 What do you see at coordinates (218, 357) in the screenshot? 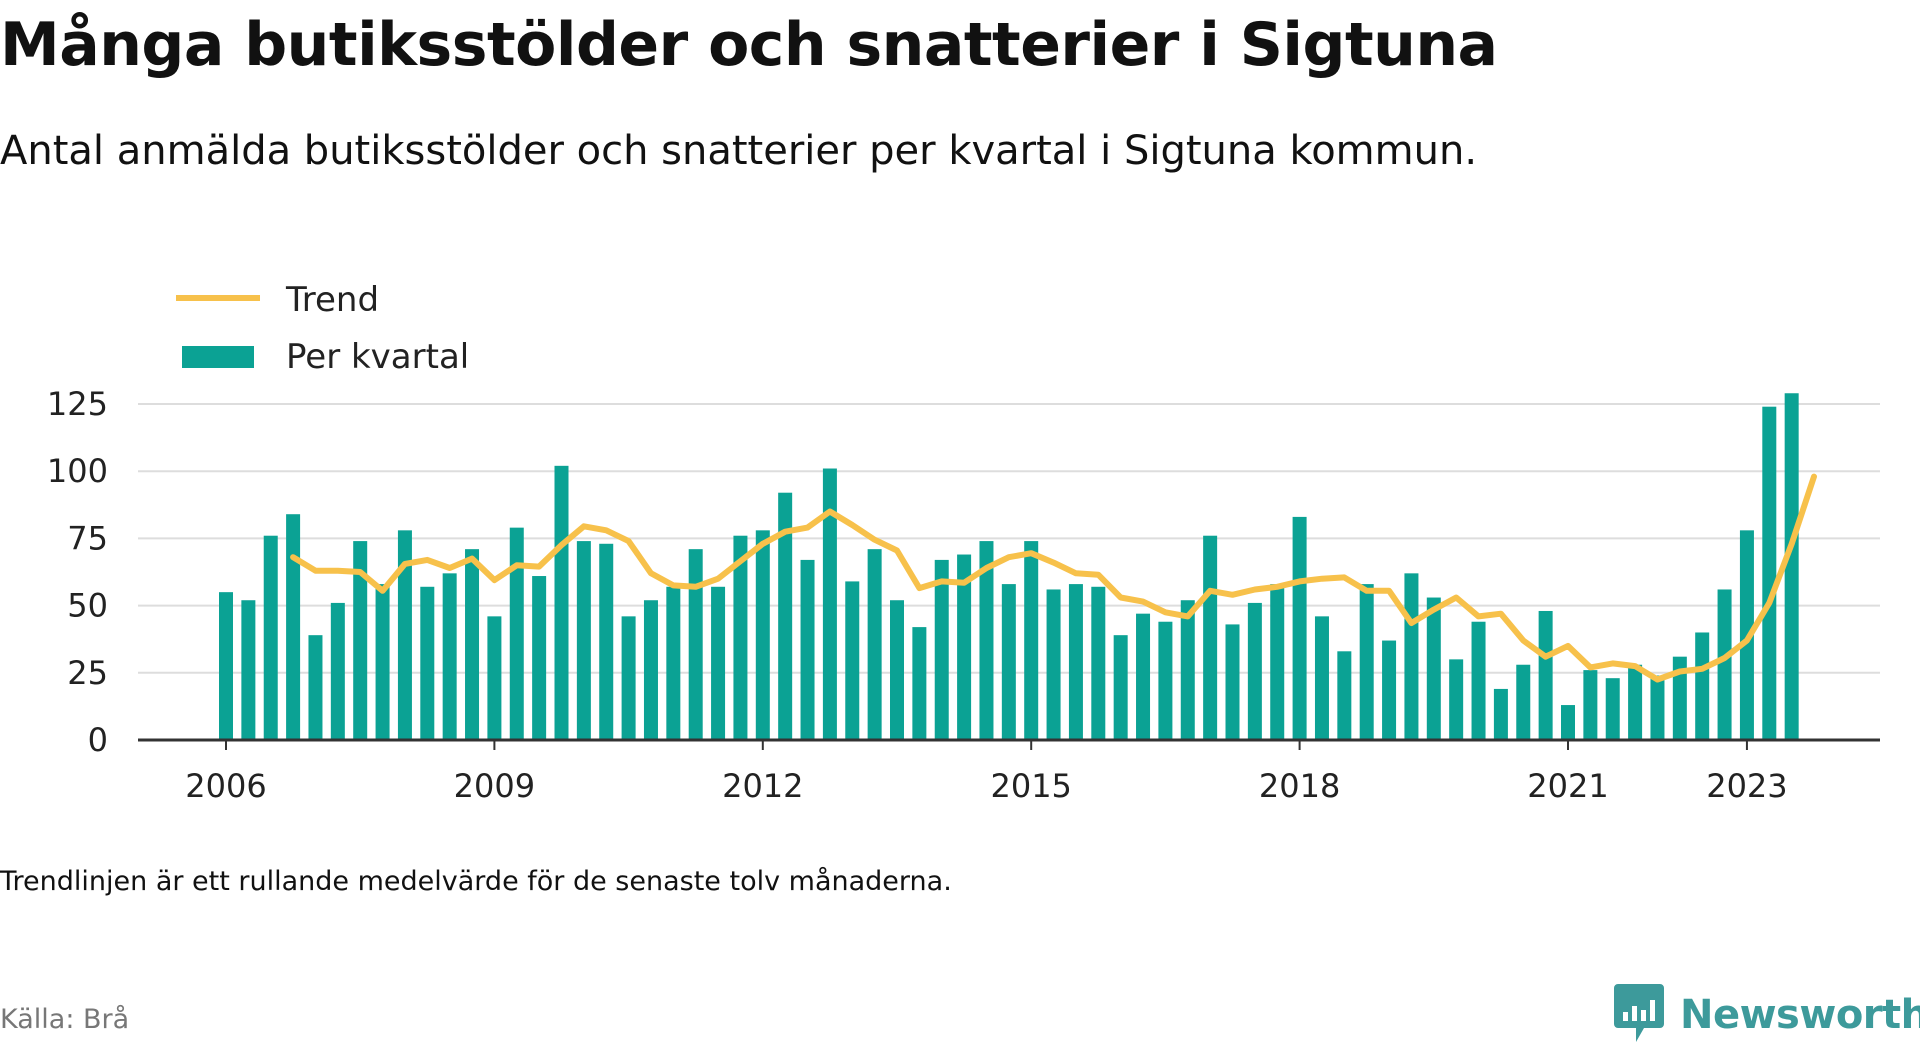
I see `legend-bars-swatch` at bounding box center [218, 357].